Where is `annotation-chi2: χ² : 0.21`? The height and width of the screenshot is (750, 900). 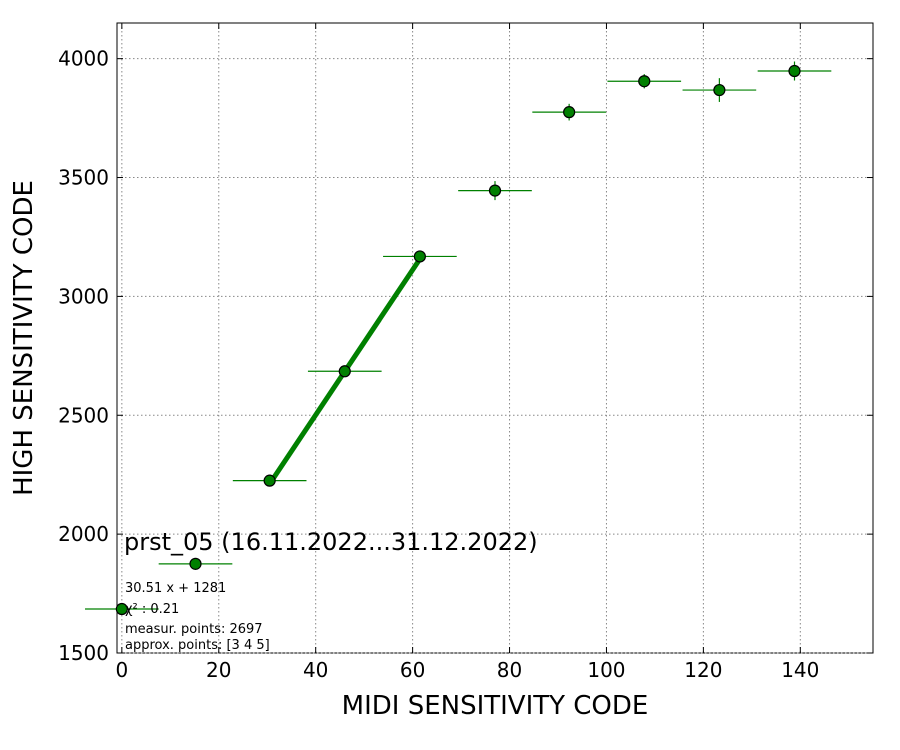 annotation-chi2: χ² : 0.21 is located at coordinates (152, 609).